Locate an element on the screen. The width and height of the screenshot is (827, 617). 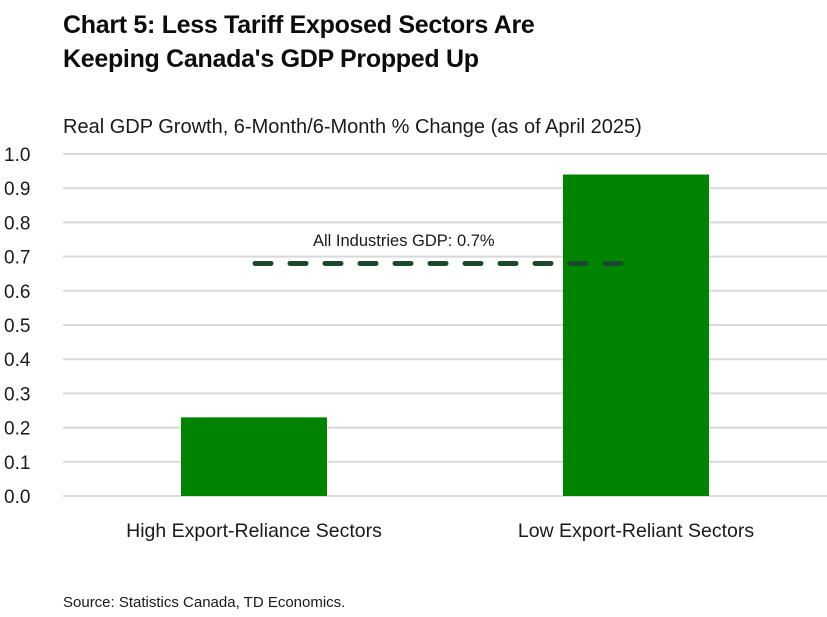
x-category-label: Low Export-Reliant Sectors is located at coordinates (636, 531).